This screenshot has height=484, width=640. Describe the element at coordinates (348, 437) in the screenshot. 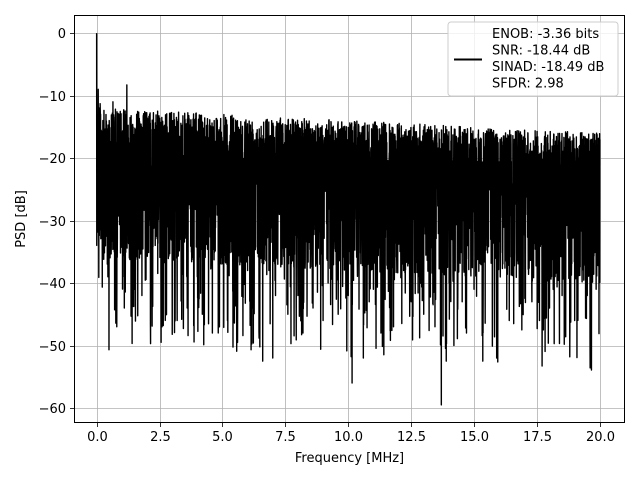

I see `x-tick-label: 10.0` at that location.